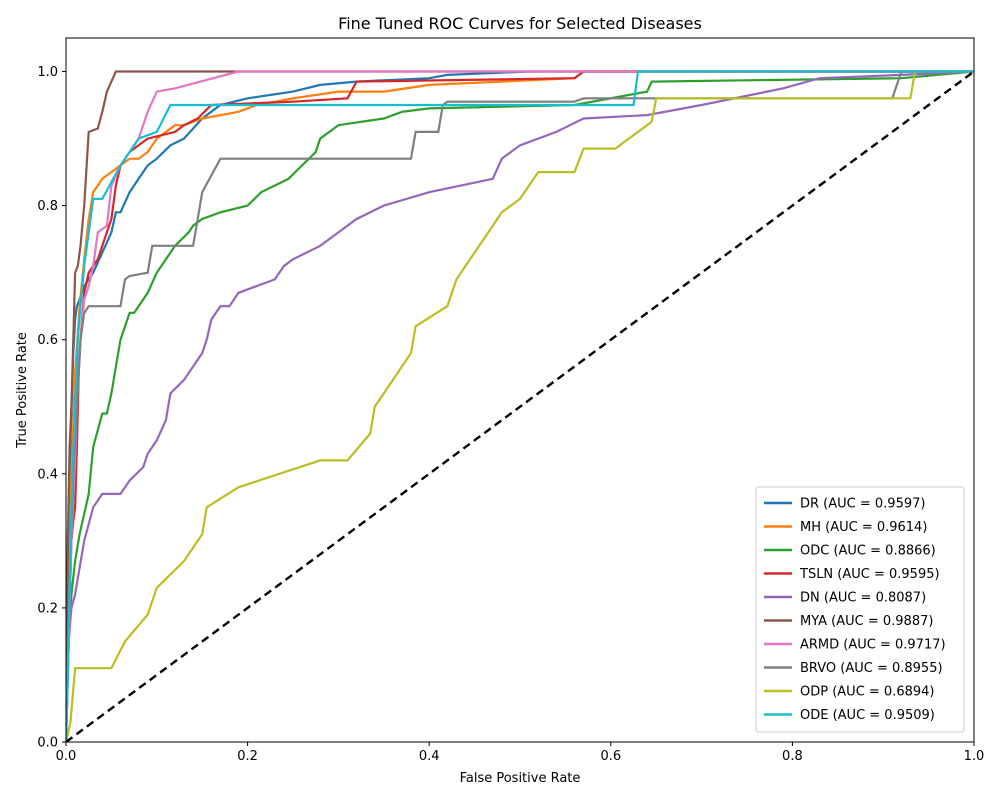 Image resolution: width=1000 pixels, height=800 pixels. I want to click on x-tick-label: 1.0, so click(974, 756).